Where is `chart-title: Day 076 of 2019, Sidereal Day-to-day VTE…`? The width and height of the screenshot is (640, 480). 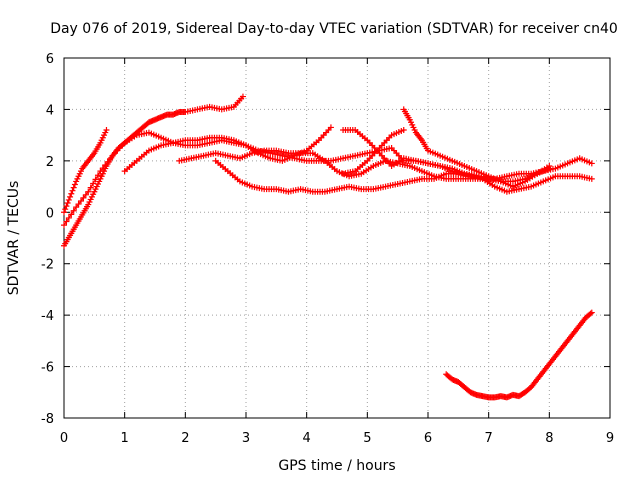 chart-title: Day 076 of 2019, Sidereal Day-to-day VTE… is located at coordinates (334, 29).